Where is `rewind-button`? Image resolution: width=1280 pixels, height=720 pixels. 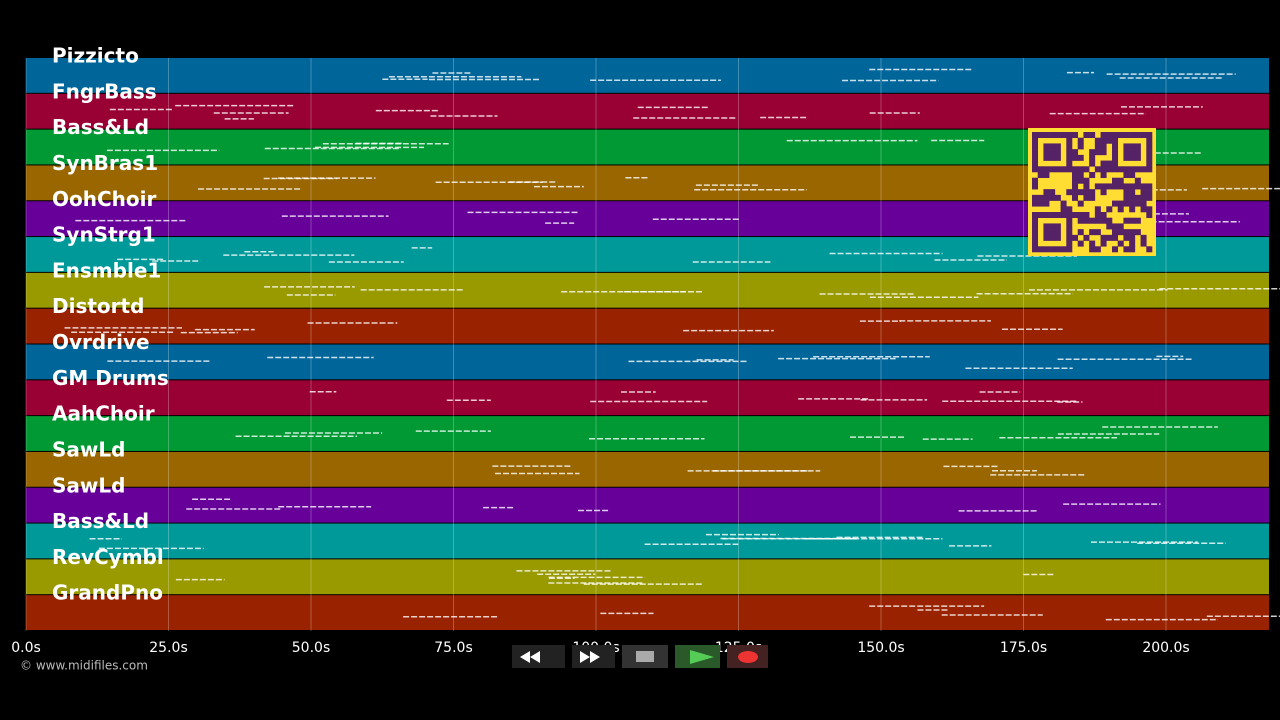 rewind-button is located at coordinates (538, 656).